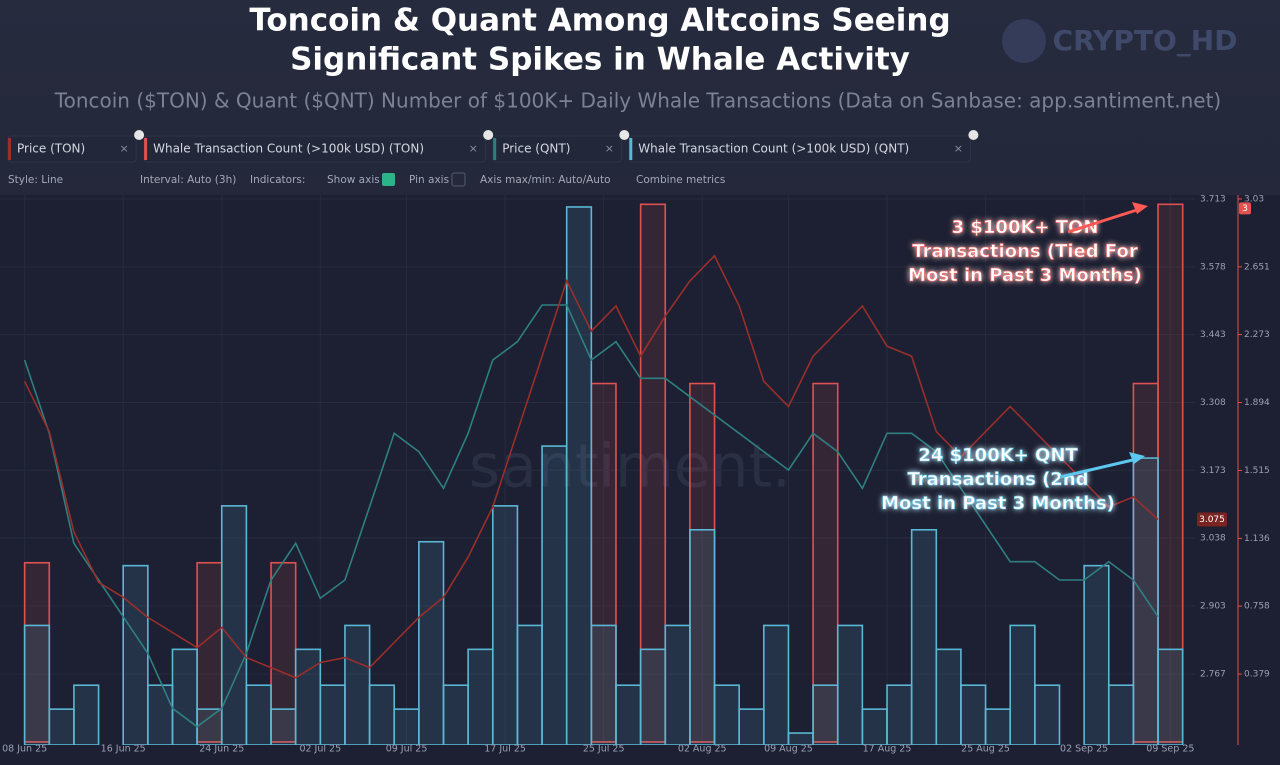  Describe the element at coordinates (353, 180) in the screenshot. I see `toolbar-item: Show axis` at that location.